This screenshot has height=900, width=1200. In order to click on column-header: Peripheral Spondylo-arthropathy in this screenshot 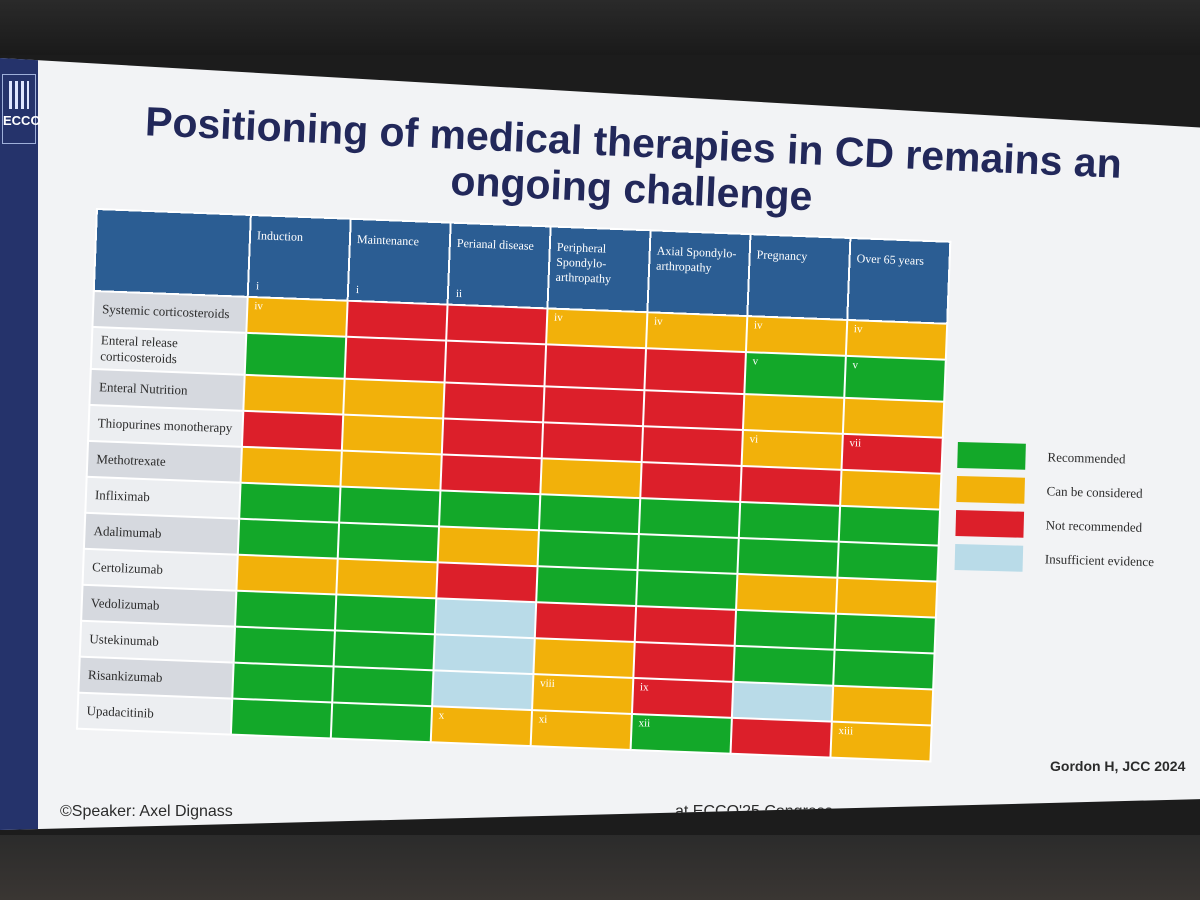, I will do `click(599, 269)`.